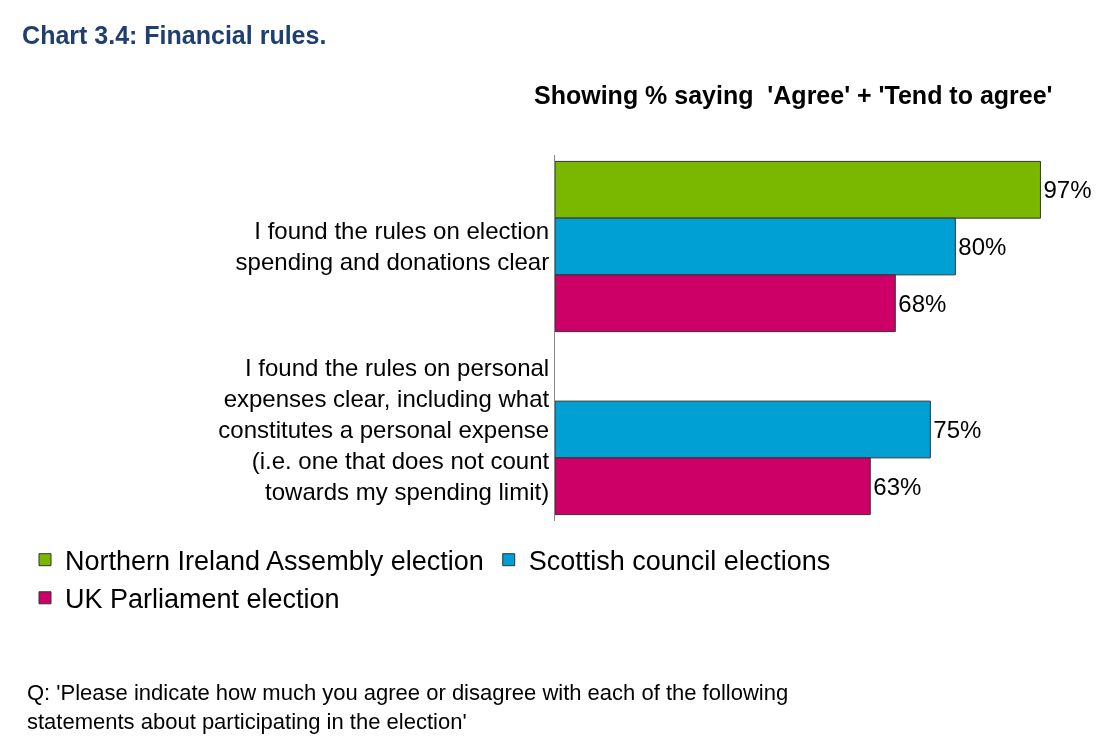 The width and height of the screenshot is (1105, 756). I want to click on data-label: 75%, so click(957, 430).